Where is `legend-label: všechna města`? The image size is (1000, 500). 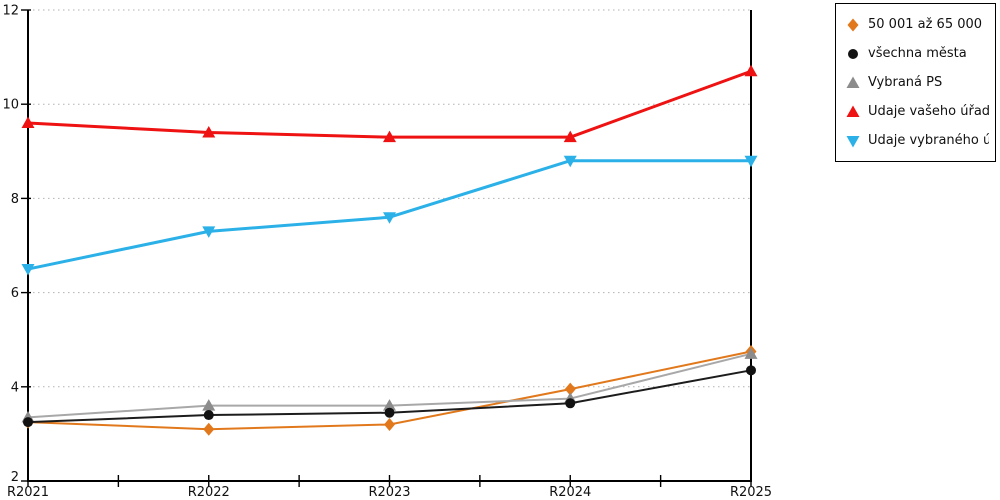 legend-label: všechna města is located at coordinates (917, 53).